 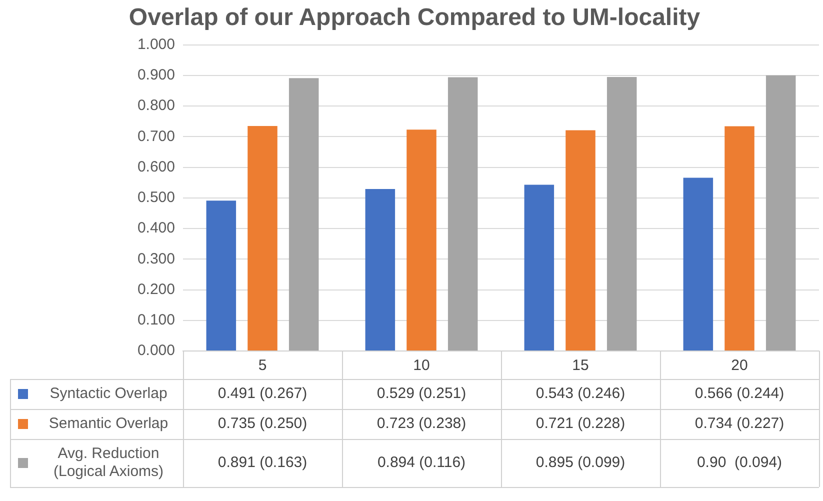 What do you see at coordinates (421, 393) in the screenshot?
I see `data-label: 0.529 (0.251)` at bounding box center [421, 393].